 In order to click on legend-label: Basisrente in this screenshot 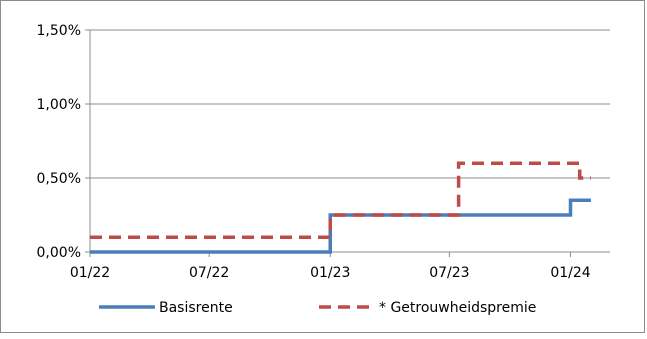, I will do `click(196, 308)`.